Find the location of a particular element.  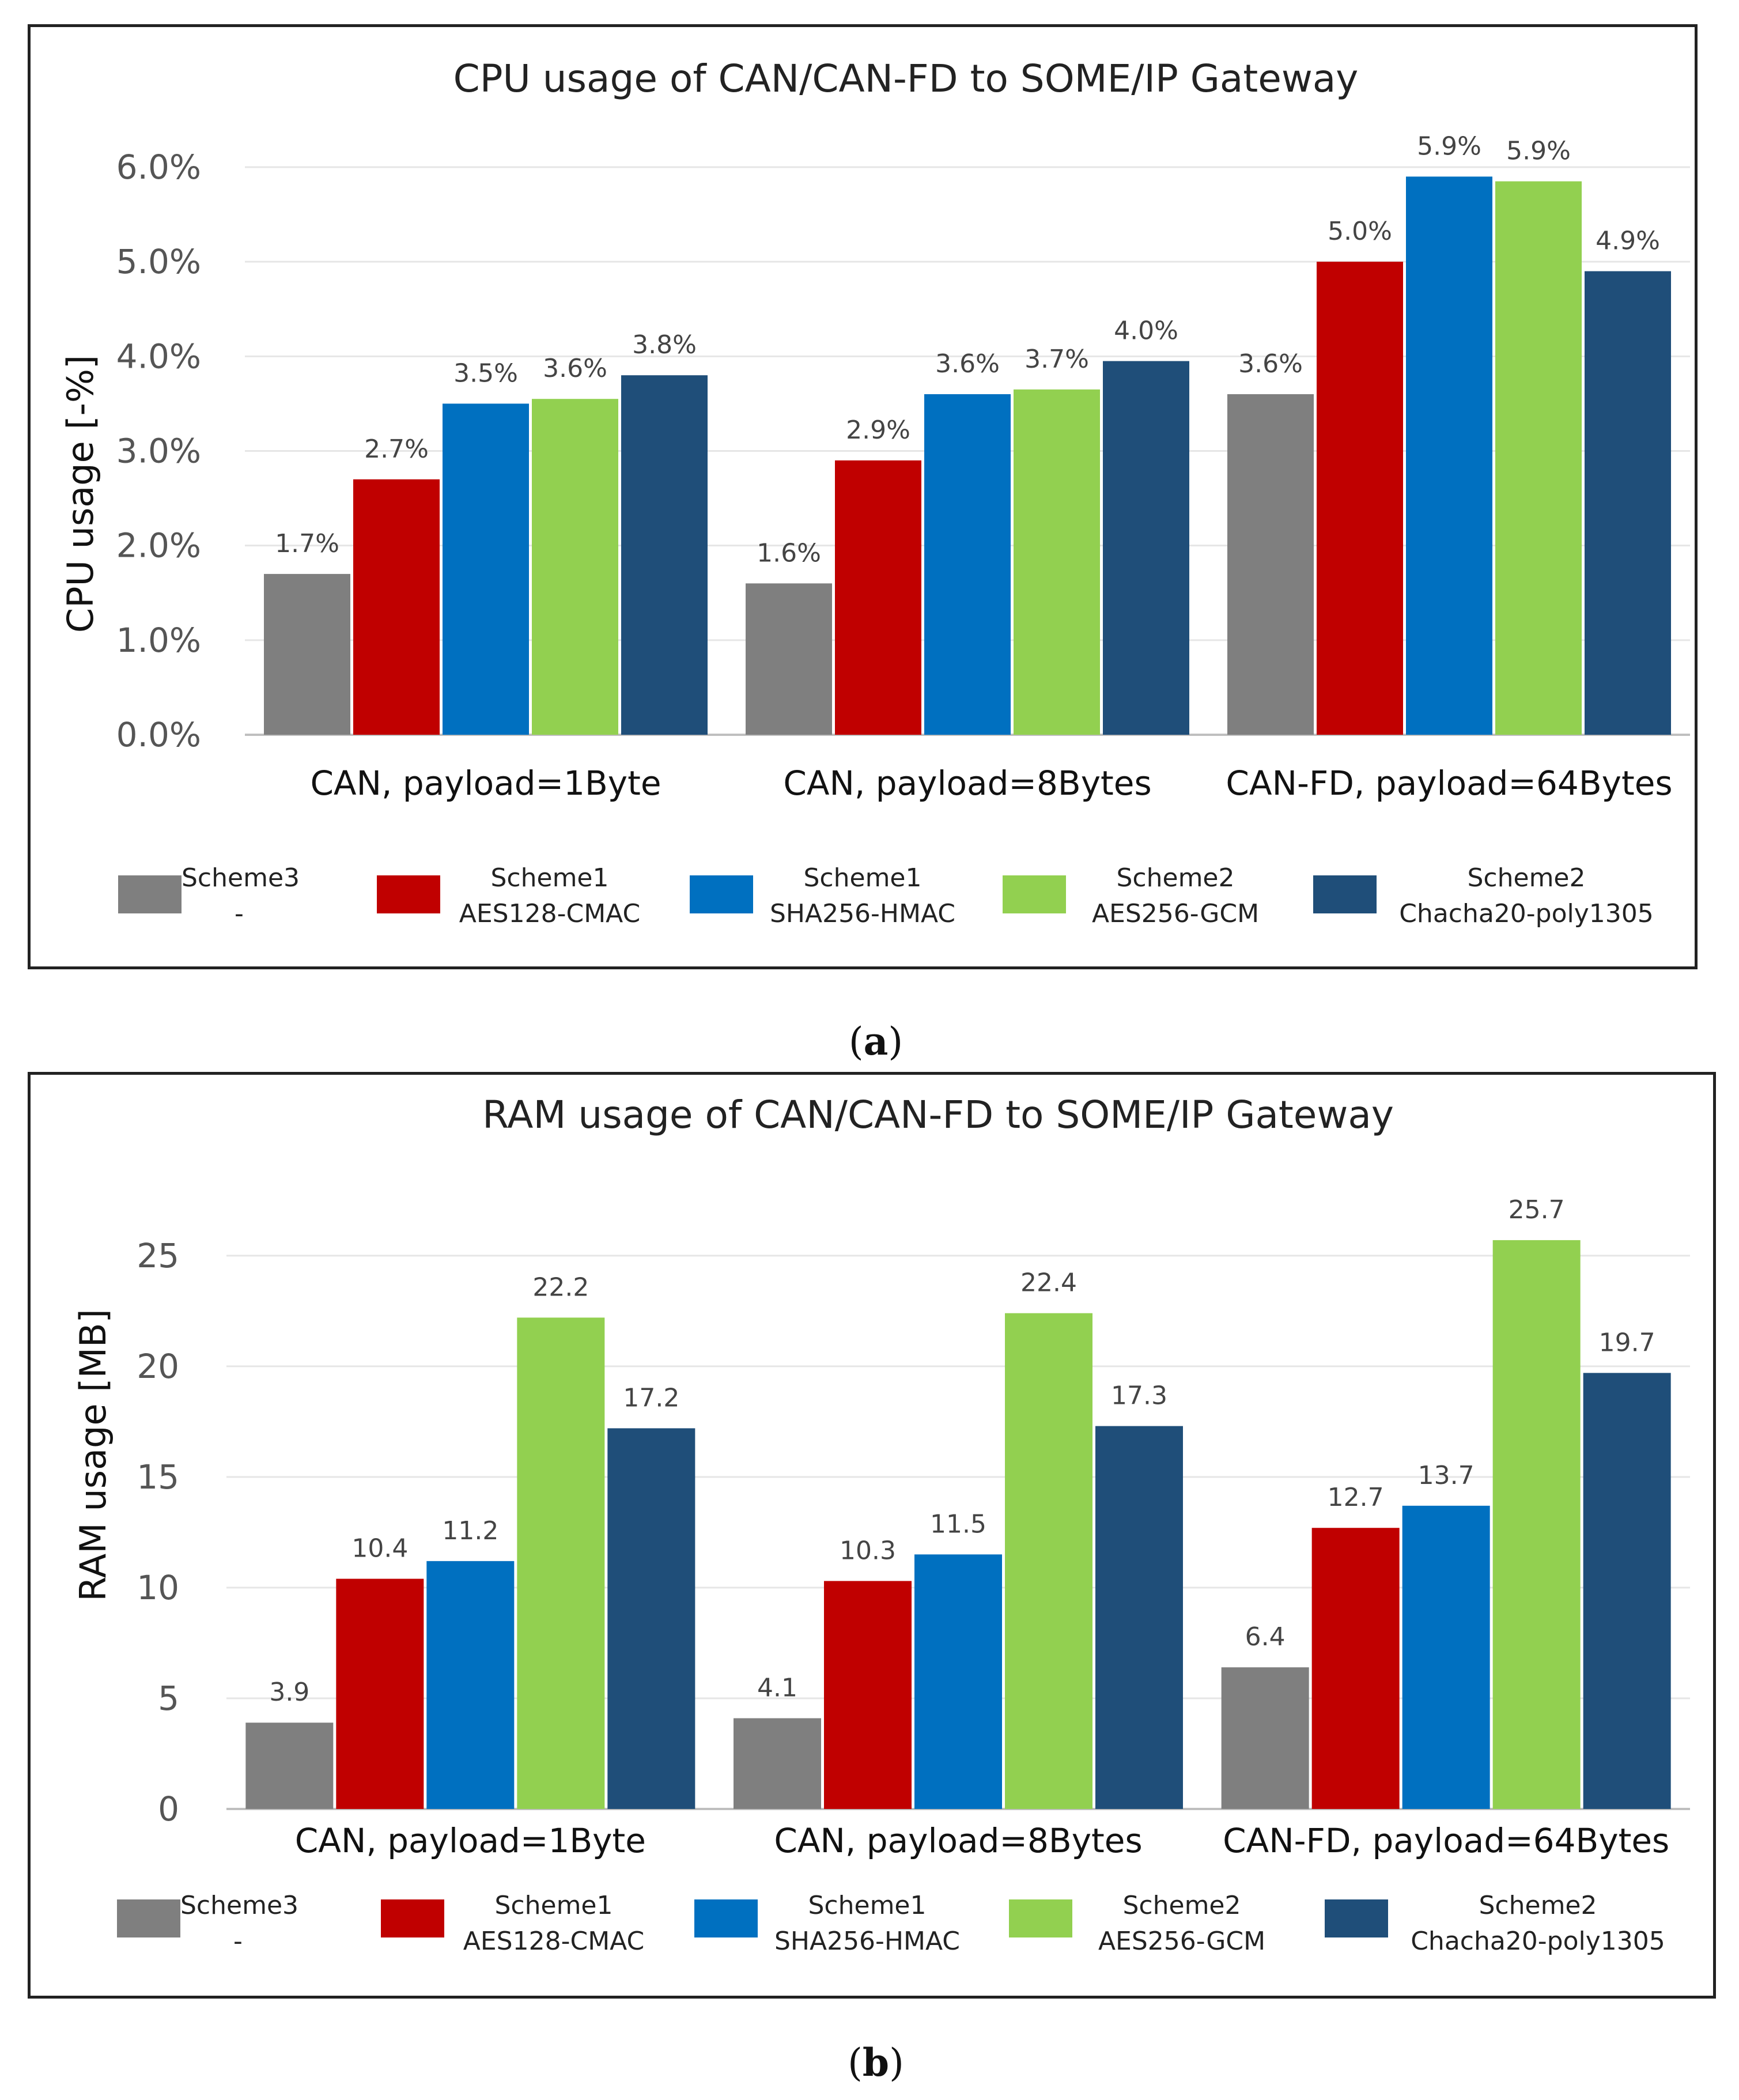

data-label: 10.3 is located at coordinates (868, 1550).